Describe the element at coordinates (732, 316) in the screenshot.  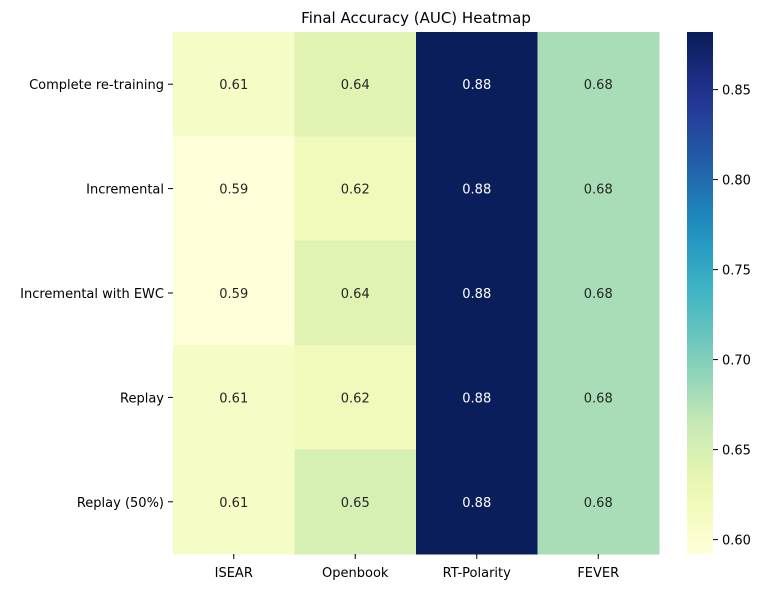
I see `colorbar-ticks: 0.60 0.65 0.70 0.75 0.80 0.85` at that location.